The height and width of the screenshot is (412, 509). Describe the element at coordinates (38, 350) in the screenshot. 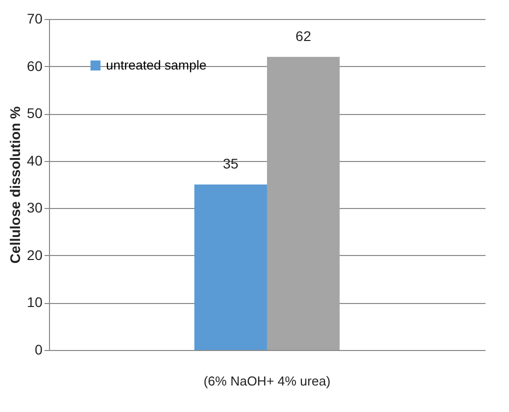

I see `y-tick-label: 0` at that location.